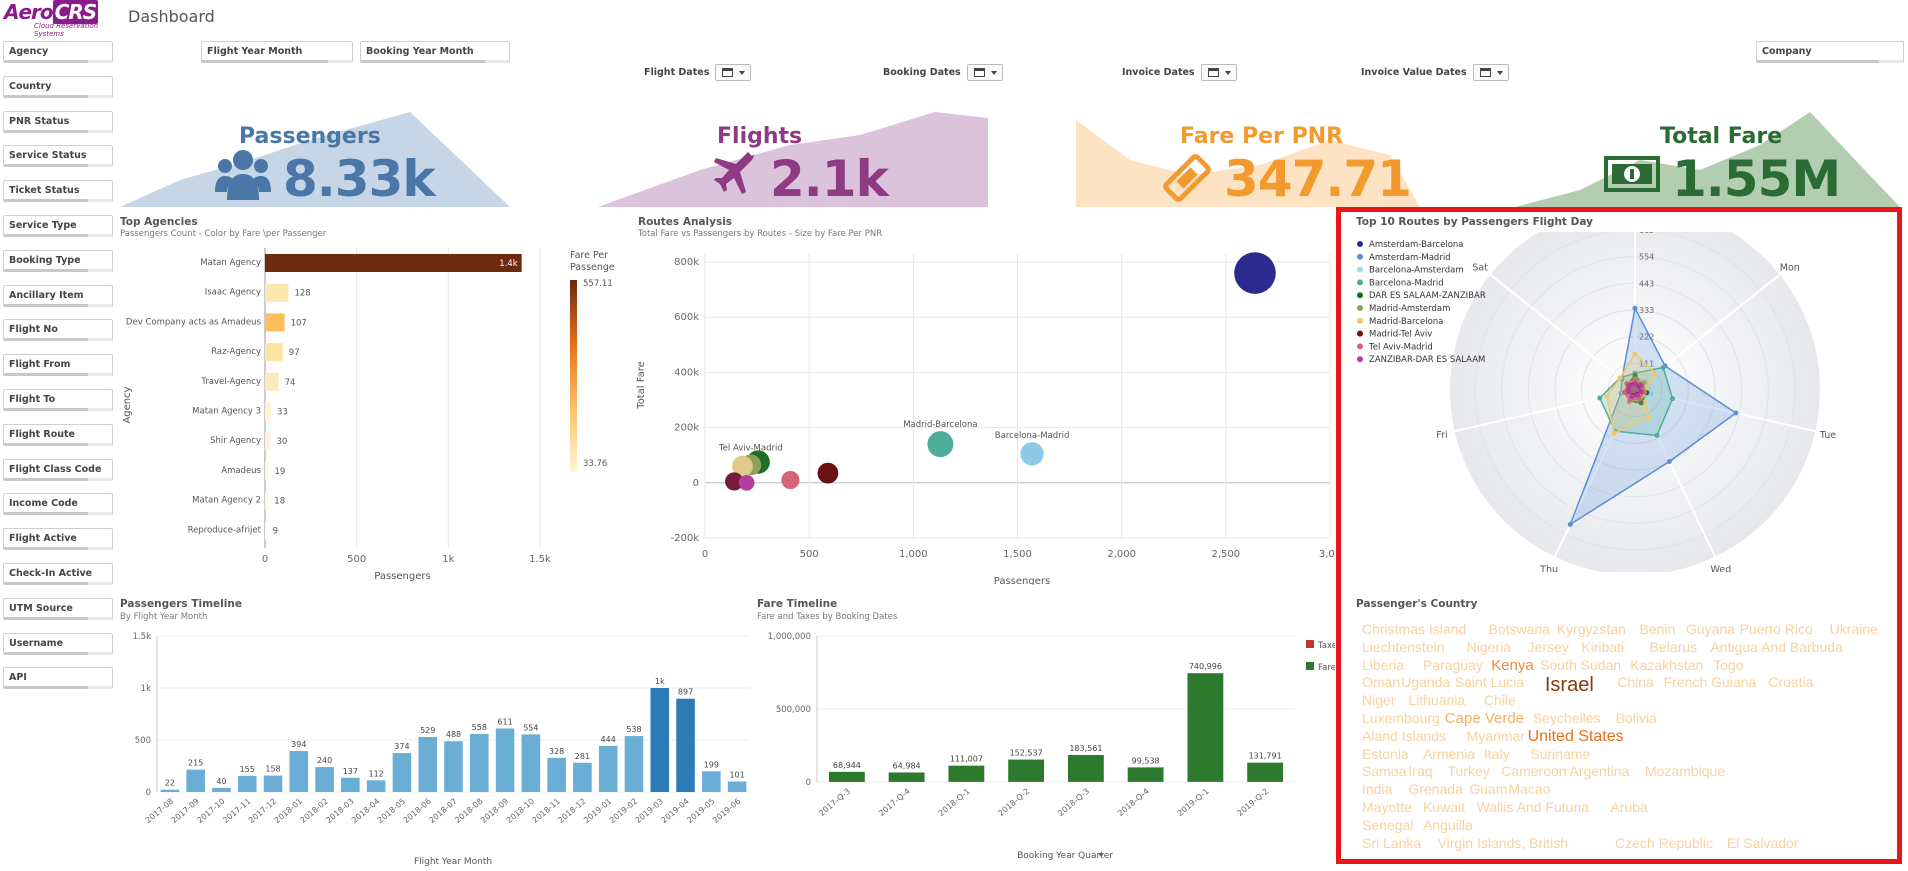 The height and width of the screenshot is (871, 1908). Describe the element at coordinates (1377, 789) in the screenshot. I see `country-word: India` at that location.